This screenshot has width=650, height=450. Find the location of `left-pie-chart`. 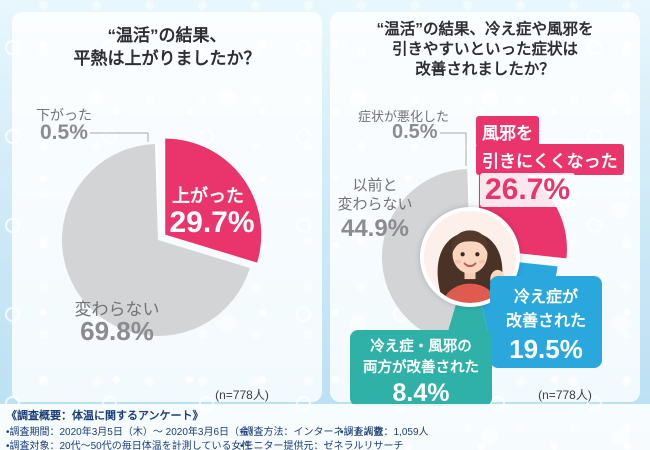

left-pie-chart is located at coordinates (161, 234).